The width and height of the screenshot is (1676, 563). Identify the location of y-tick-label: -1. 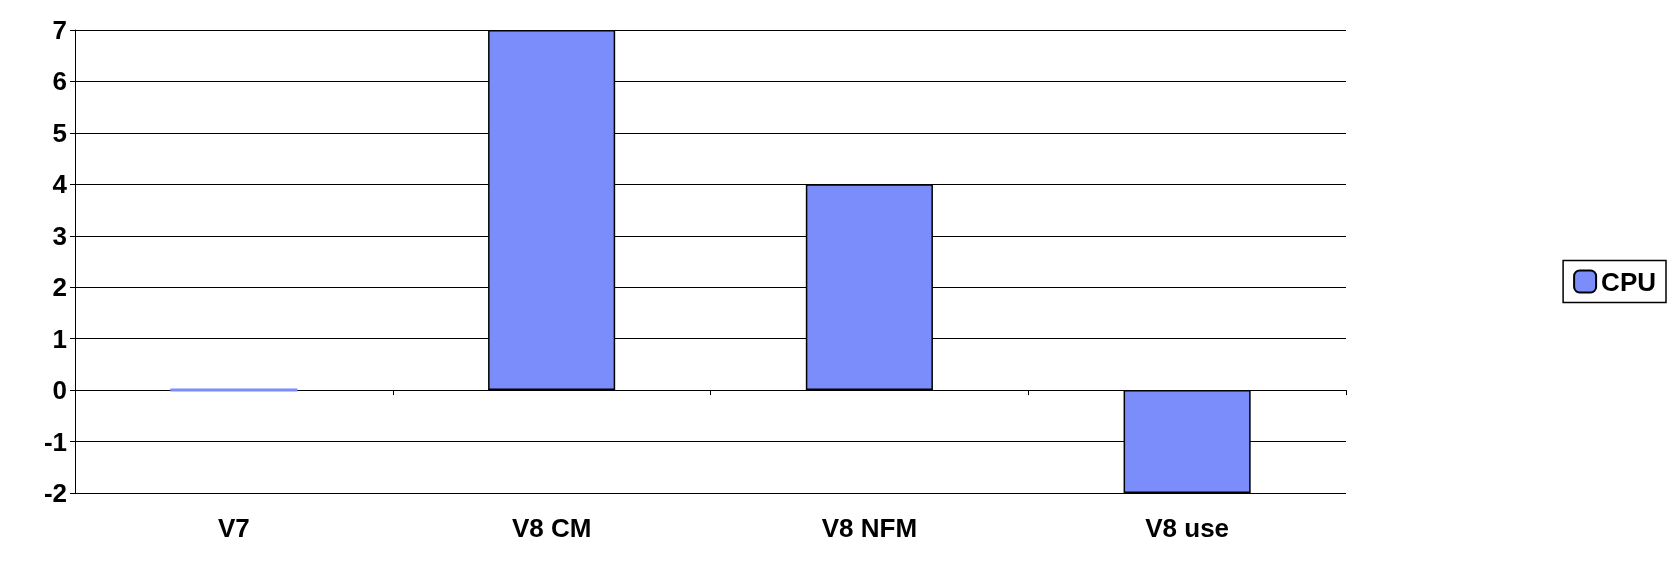
(55, 441).